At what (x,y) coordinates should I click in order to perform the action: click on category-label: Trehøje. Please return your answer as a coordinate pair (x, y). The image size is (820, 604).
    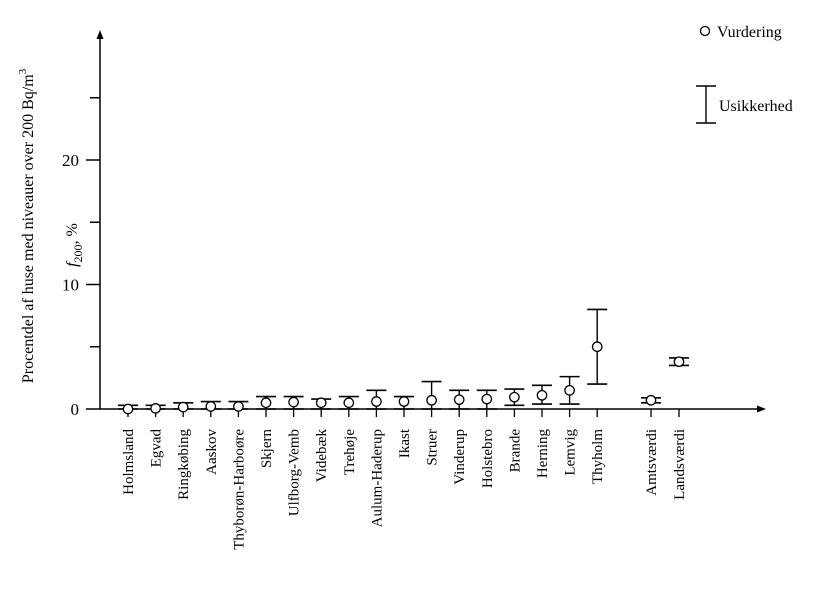
    Looking at the image, I should click on (350, 452).